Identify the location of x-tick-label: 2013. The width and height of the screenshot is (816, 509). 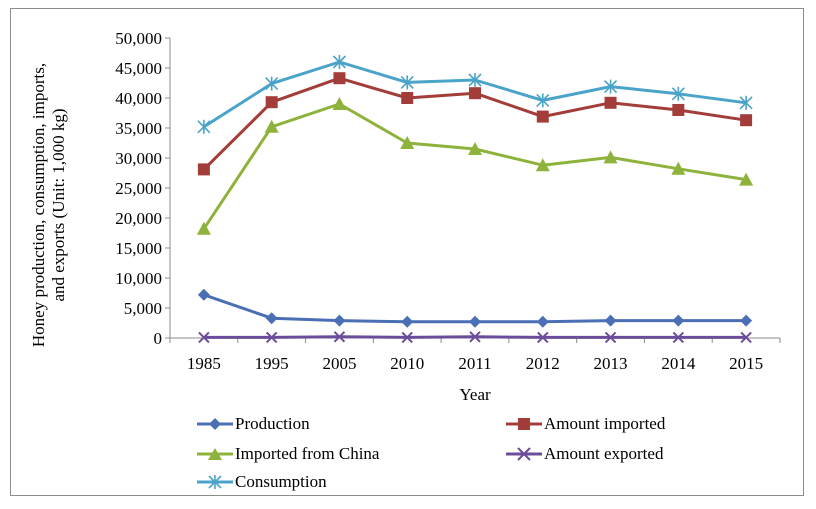
(611, 363).